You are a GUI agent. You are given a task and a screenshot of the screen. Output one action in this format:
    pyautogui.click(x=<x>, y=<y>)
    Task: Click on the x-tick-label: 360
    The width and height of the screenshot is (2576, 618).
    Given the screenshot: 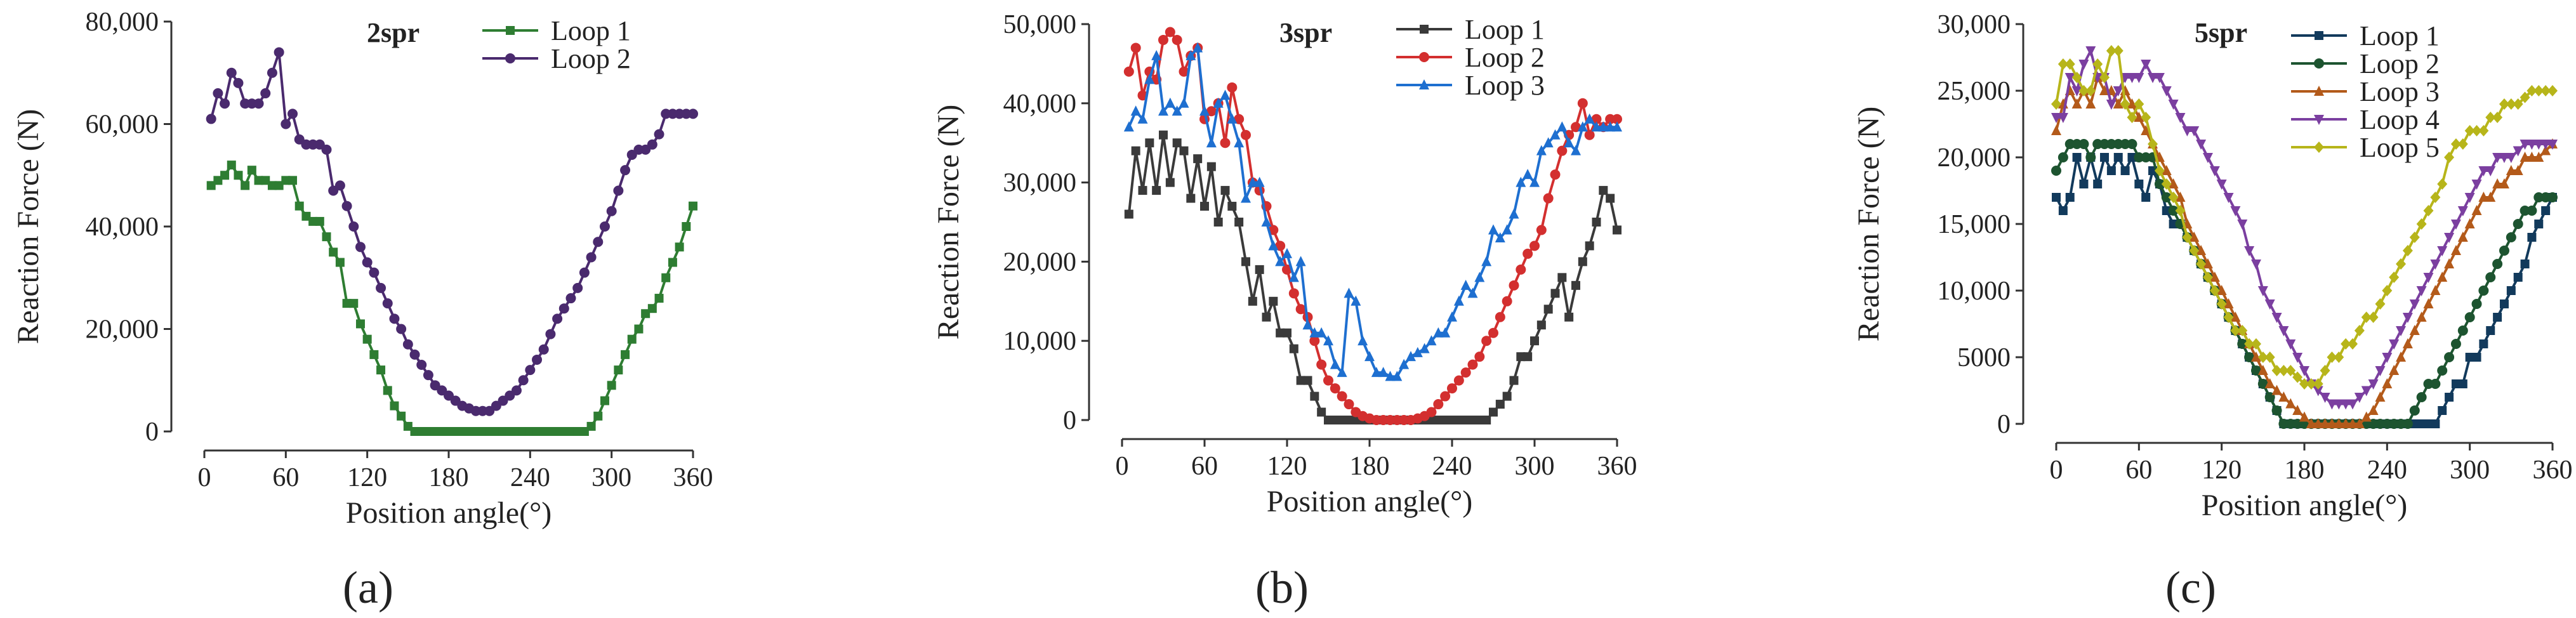 What is the action you would take?
    pyautogui.click(x=693, y=478)
    